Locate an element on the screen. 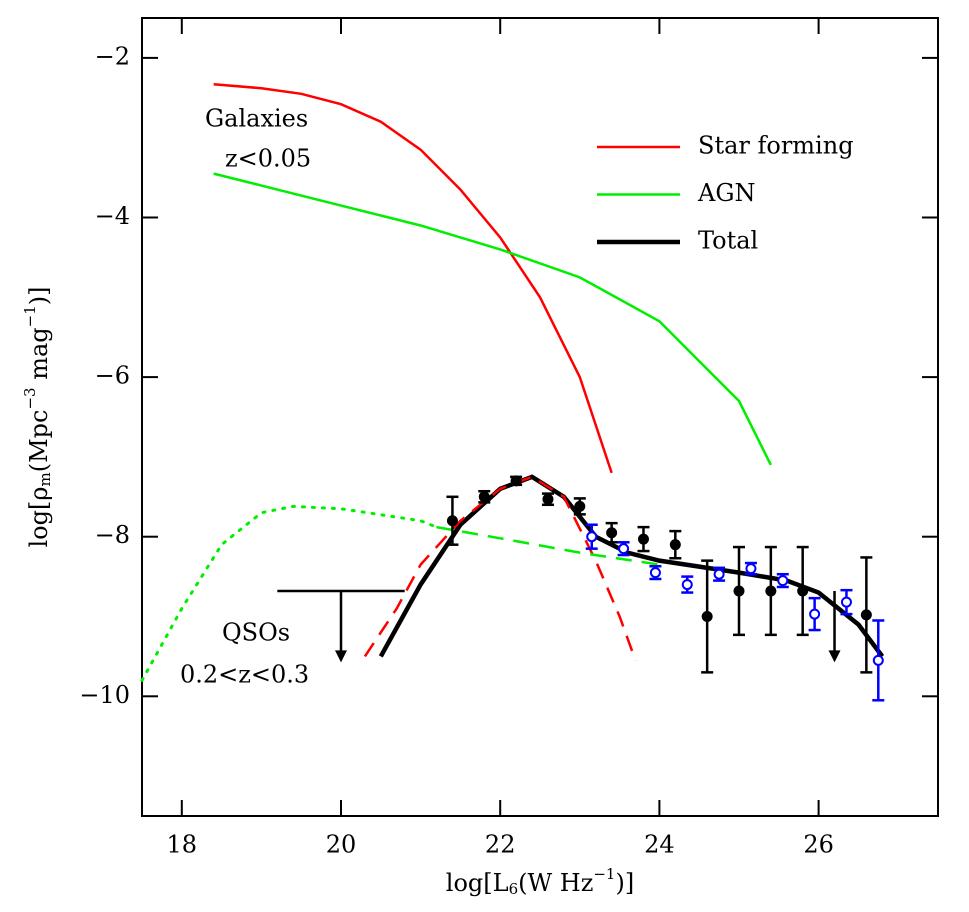 The width and height of the screenshot is (969, 912). x-tick-label: 22 is located at coordinates (500, 845).